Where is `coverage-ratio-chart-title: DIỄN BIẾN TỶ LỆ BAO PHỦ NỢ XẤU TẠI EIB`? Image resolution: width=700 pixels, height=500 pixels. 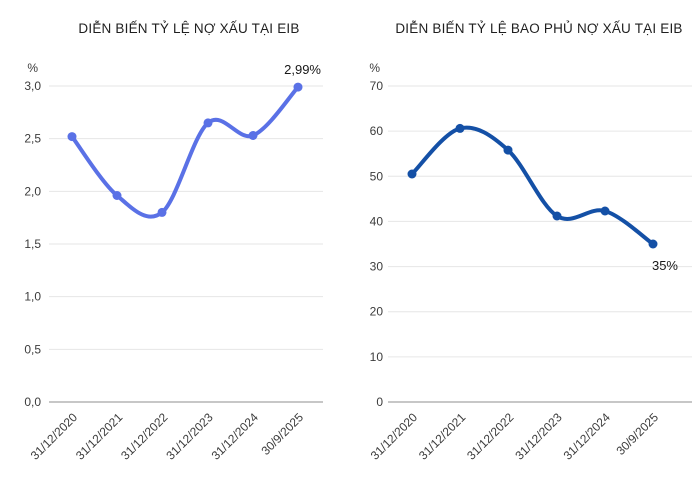
coverage-ratio-chart-title: DIỄN BIẾN TỶ LỆ BAO PHỦ NỢ XẤU TẠI EIB is located at coordinates (539, 28).